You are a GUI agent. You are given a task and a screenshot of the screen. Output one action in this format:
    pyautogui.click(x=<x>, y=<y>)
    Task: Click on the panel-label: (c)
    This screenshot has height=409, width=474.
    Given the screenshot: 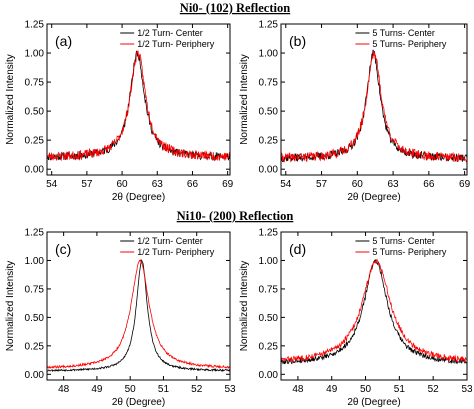 What is the action you would take?
    pyautogui.click(x=63, y=249)
    